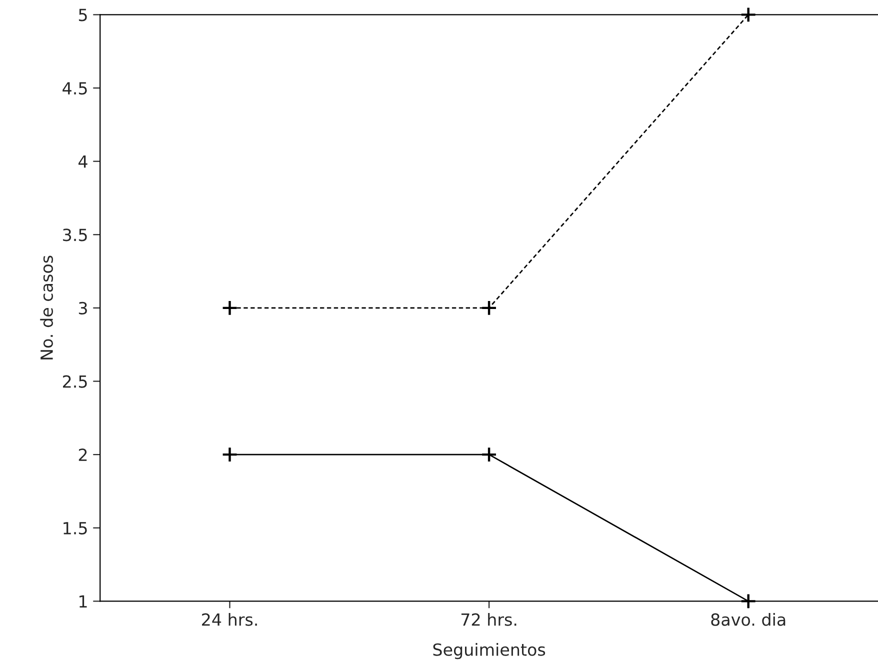  Describe the element at coordinates (75, 381) in the screenshot. I see `y-tick-label: 2.5` at that location.